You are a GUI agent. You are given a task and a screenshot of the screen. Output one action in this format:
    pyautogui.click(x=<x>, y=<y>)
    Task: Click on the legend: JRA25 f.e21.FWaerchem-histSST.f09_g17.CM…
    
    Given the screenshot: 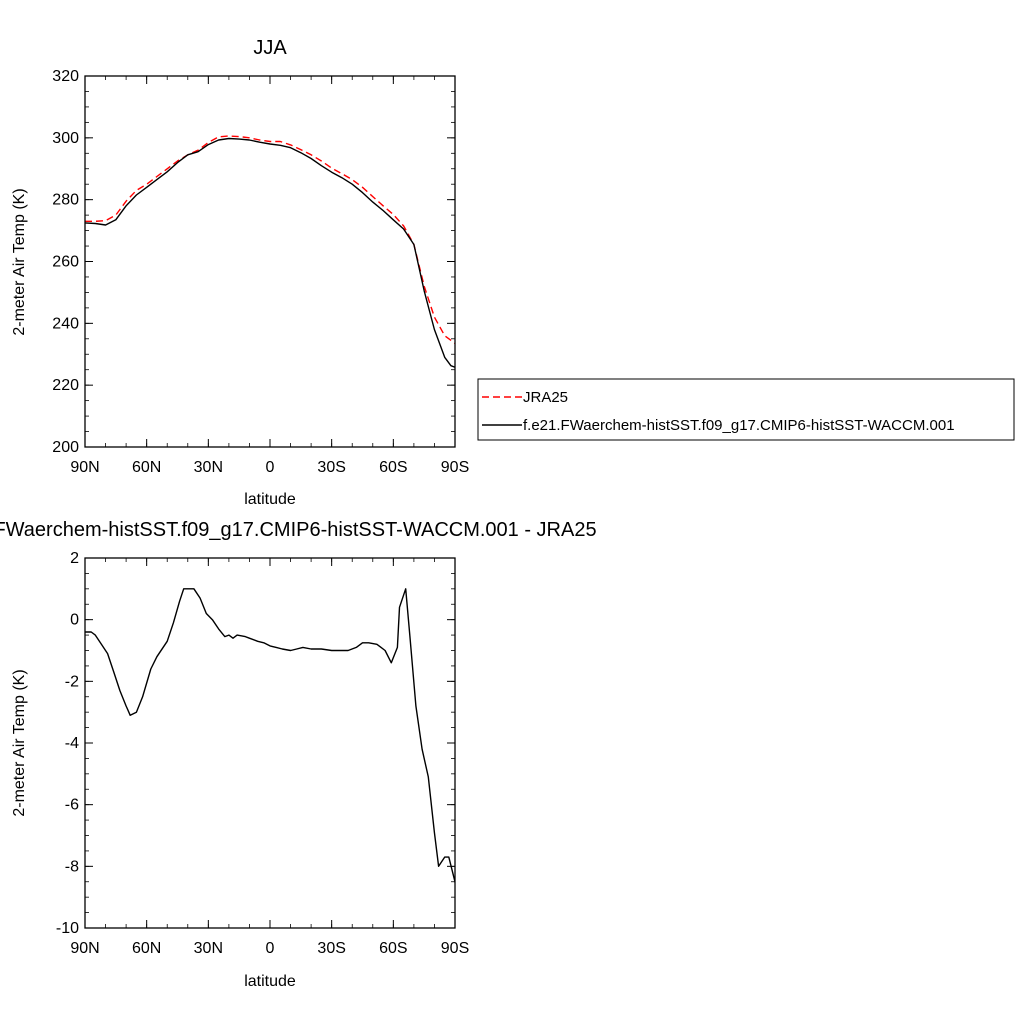 What is the action you would take?
    pyautogui.click(x=746, y=409)
    